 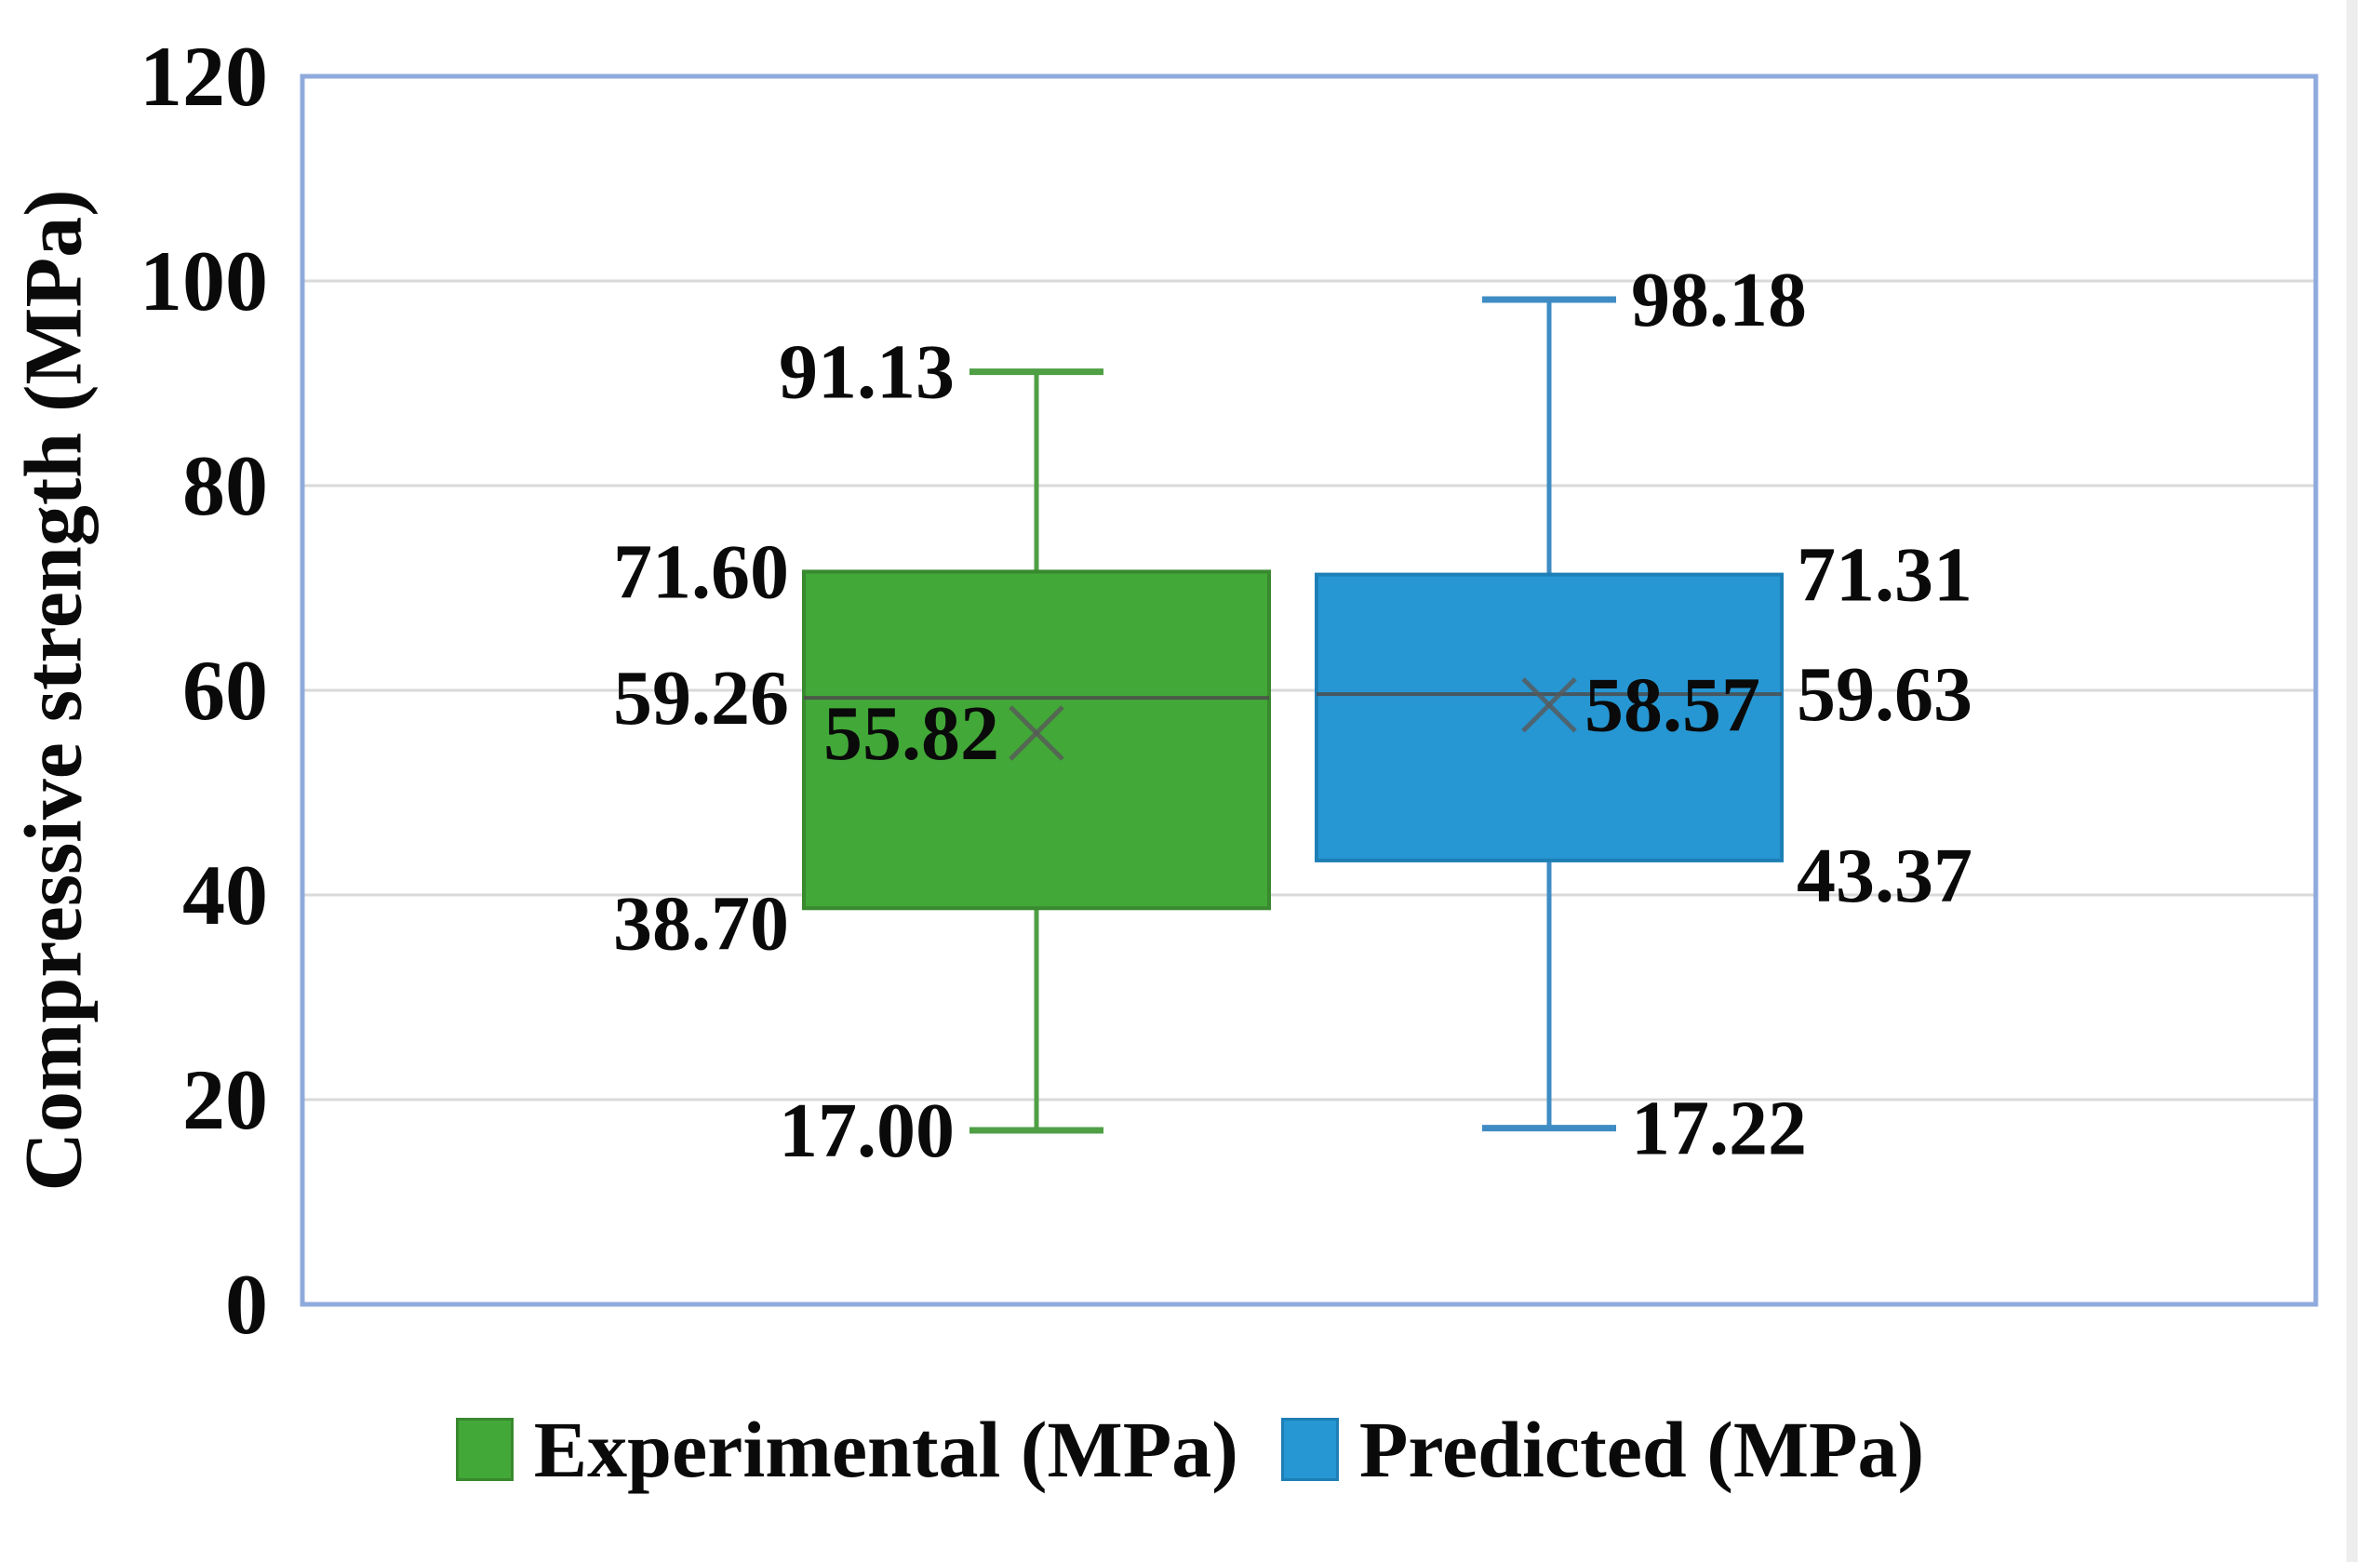 I want to click on y-tick-label: 100, so click(x=204, y=281).